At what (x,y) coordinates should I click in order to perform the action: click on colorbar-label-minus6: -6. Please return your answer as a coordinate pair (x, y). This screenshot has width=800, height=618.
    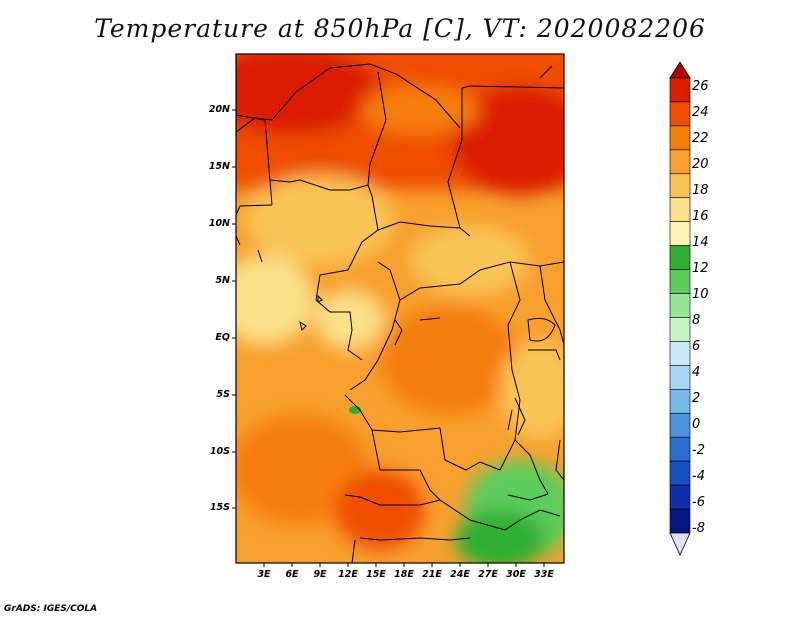
    Looking at the image, I should click on (698, 502).